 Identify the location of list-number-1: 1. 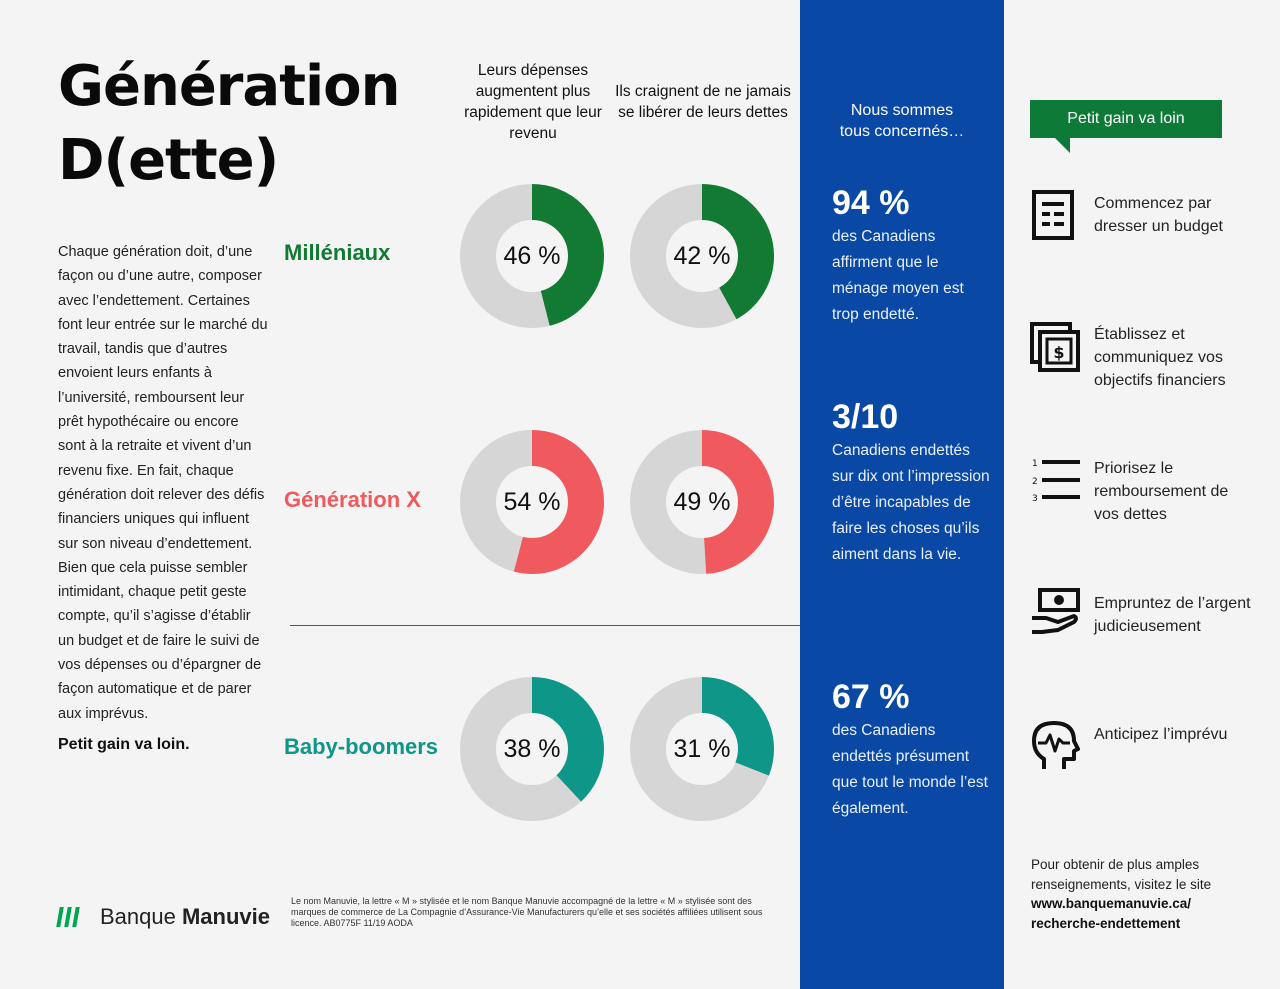
(1035, 464).